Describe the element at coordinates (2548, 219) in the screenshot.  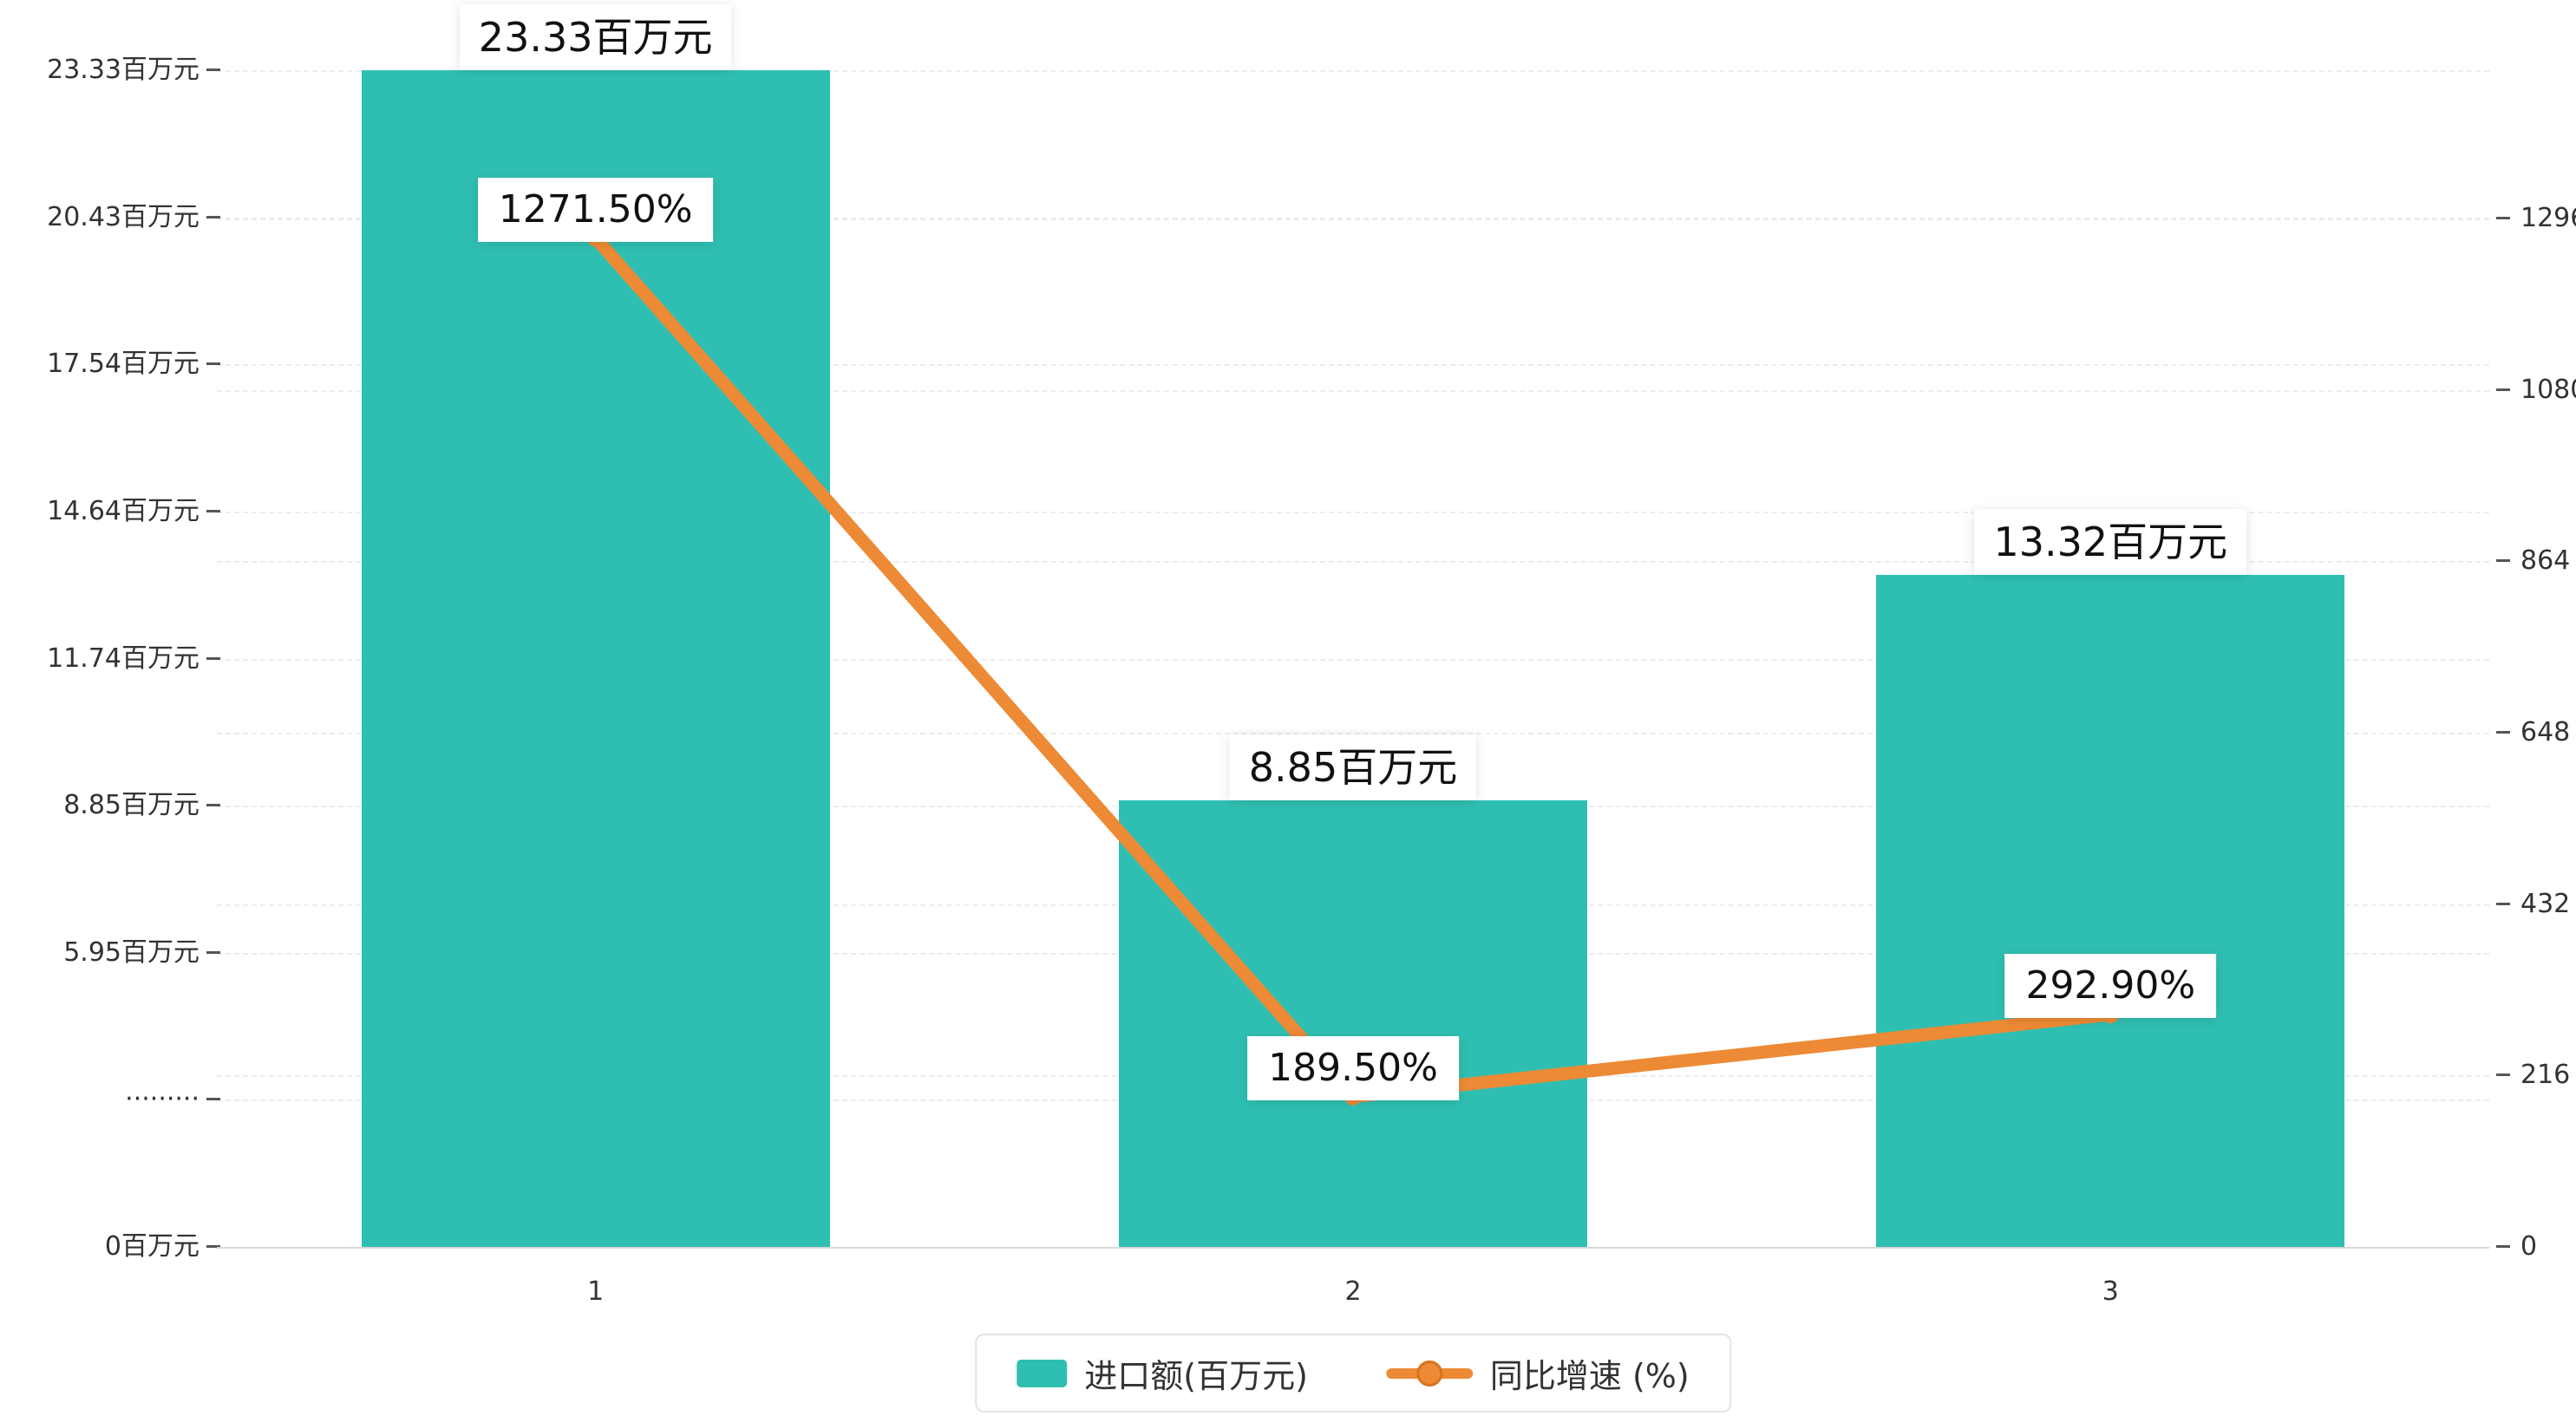
I see `y-axis-right-tick-label: 1296` at that location.